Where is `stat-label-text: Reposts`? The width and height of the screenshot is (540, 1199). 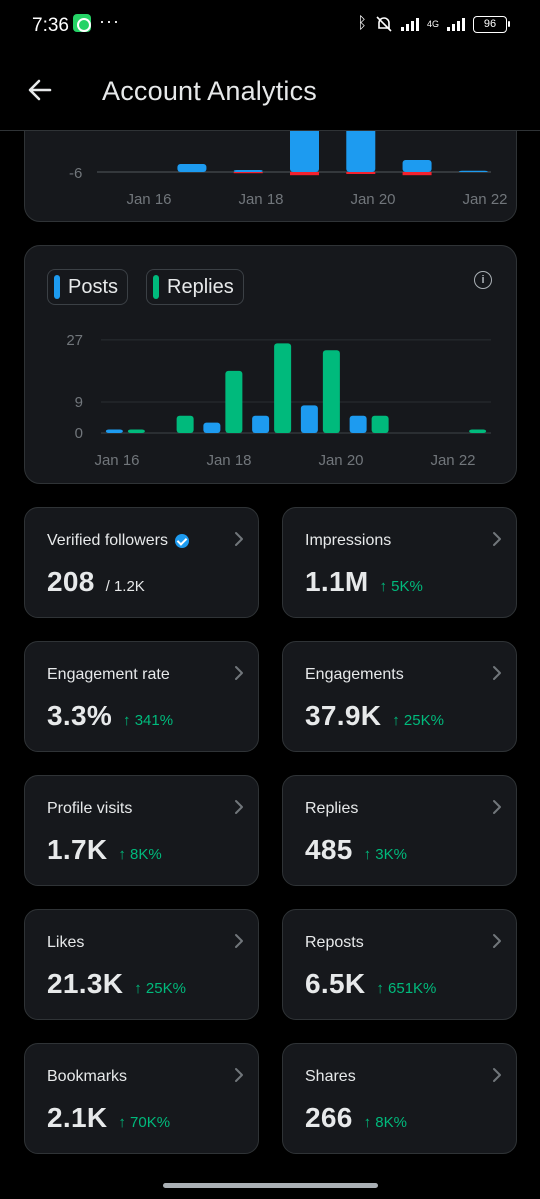 stat-label-text: Reposts is located at coordinates (334, 942).